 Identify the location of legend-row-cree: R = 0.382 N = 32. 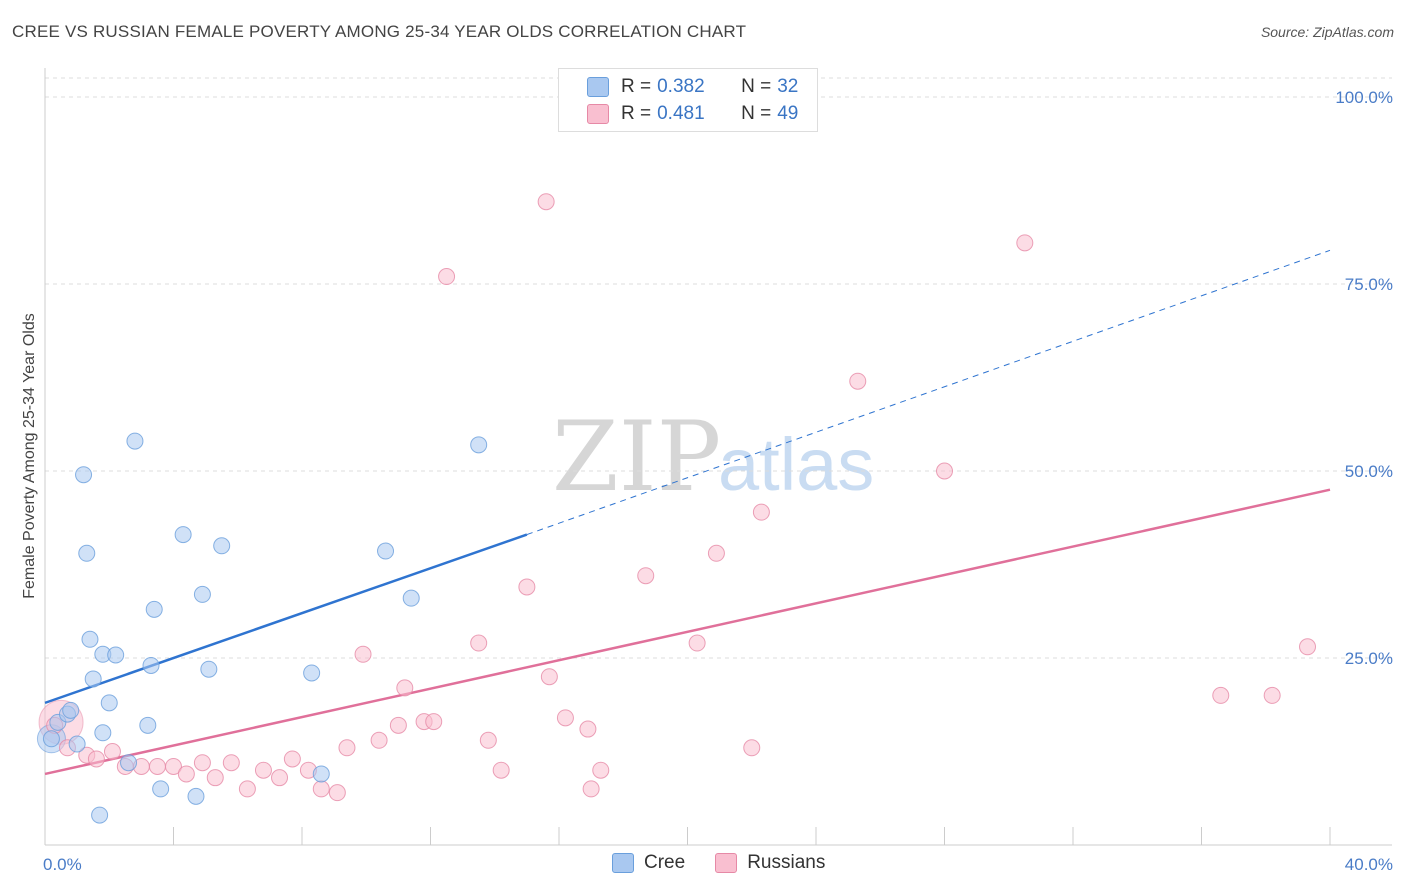
(692, 87).